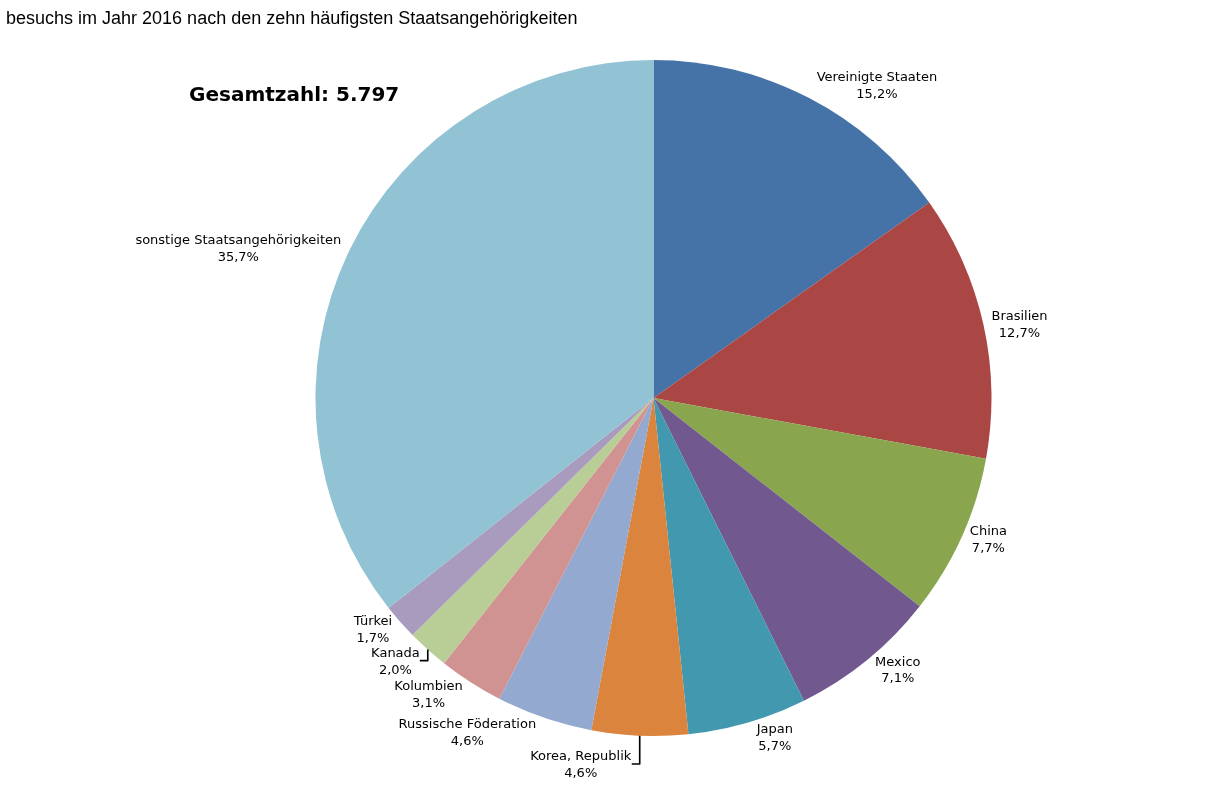 Image resolution: width=1206 pixels, height=785 pixels. I want to click on chart-title: besuchs im Jahr 2016 nach den zehn häufigsten Staatsangehörigkeiten, so click(292, 18).